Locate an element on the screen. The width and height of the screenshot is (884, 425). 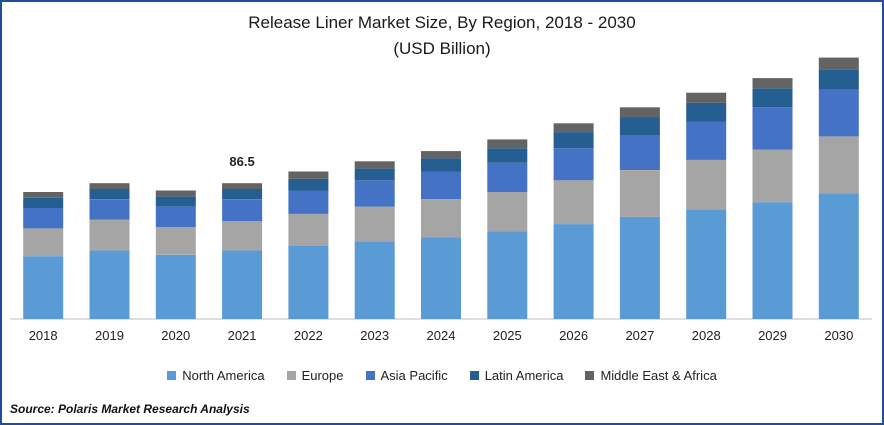
bar-segment-2022-middle-east-africa is located at coordinates (308, 175).